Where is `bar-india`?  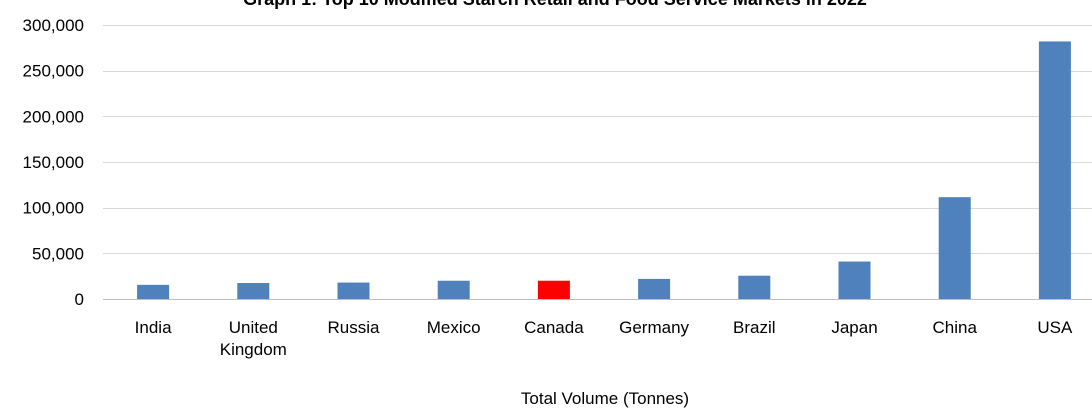
bar-india is located at coordinates (153, 291).